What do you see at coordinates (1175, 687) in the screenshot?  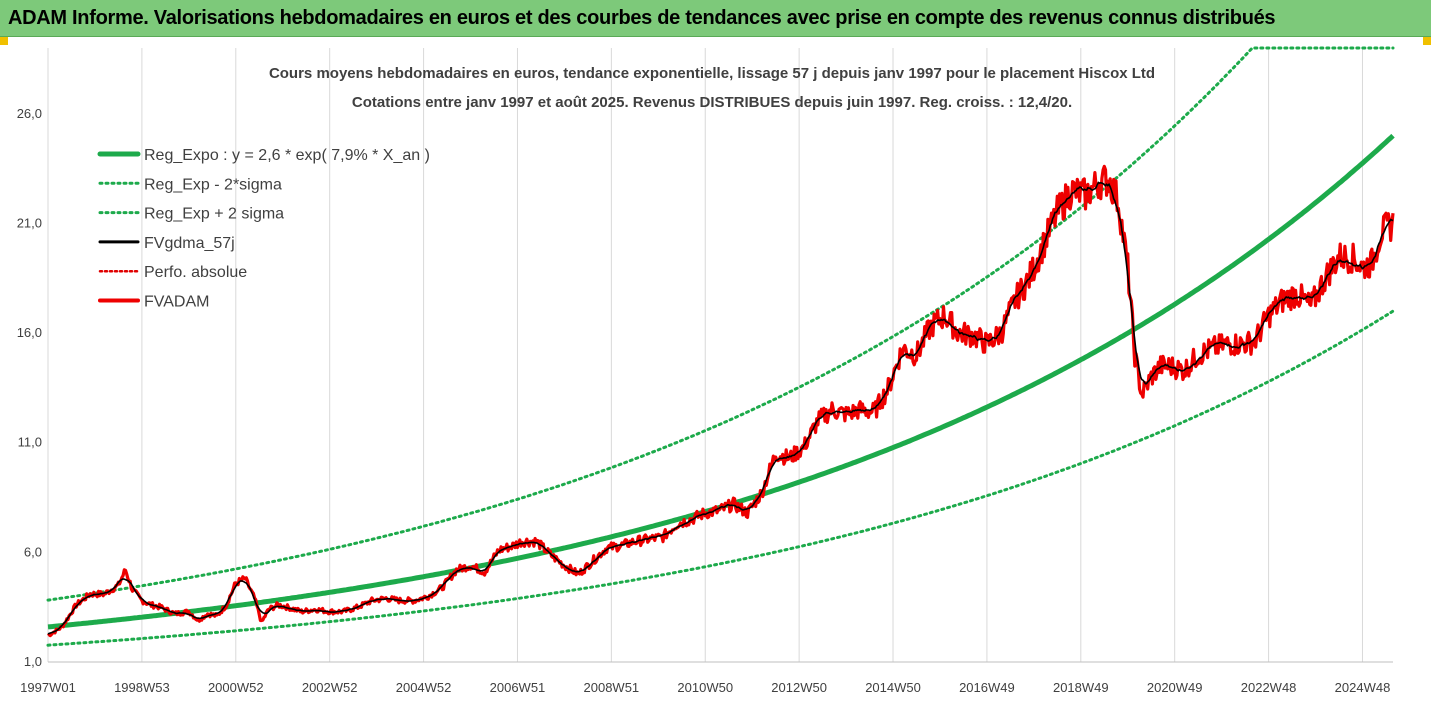 I see `x-tick-label: 2020W49` at bounding box center [1175, 687].